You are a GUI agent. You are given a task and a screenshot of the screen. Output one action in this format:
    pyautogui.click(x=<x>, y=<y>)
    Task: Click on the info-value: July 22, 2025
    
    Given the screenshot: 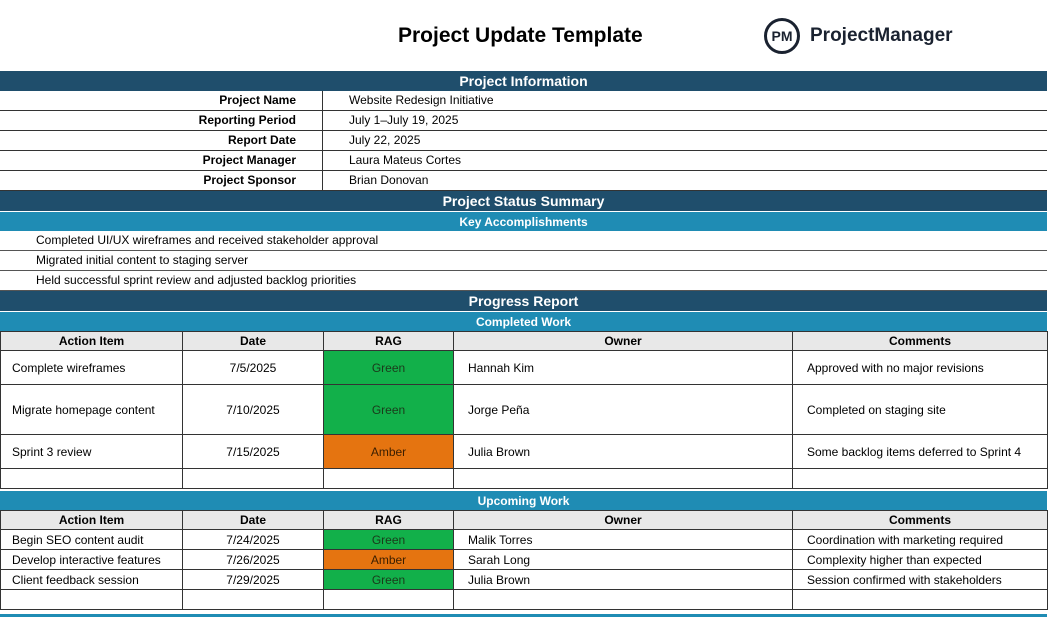 What is the action you would take?
    pyautogui.click(x=385, y=140)
    